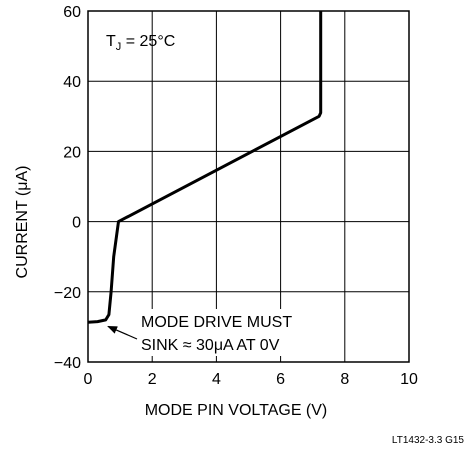  What do you see at coordinates (216, 322) in the screenshot?
I see `note-line-1: MODE DRIVE MUST` at bounding box center [216, 322].